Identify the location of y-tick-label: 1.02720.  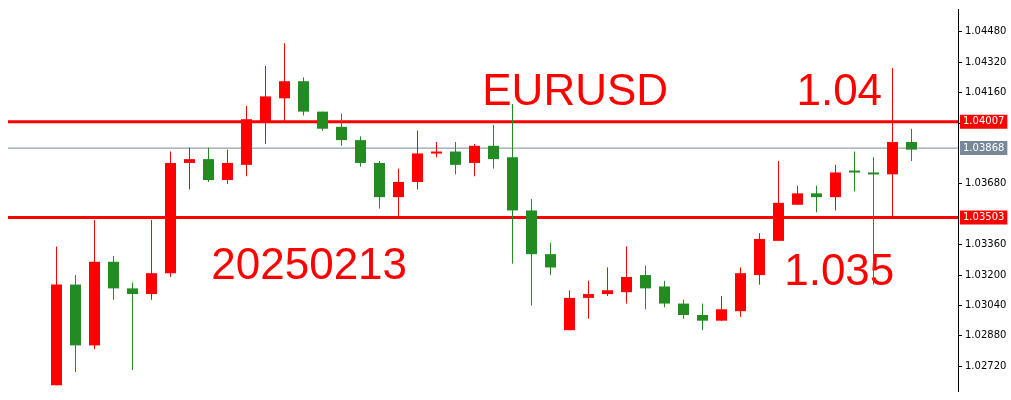
(986, 365).